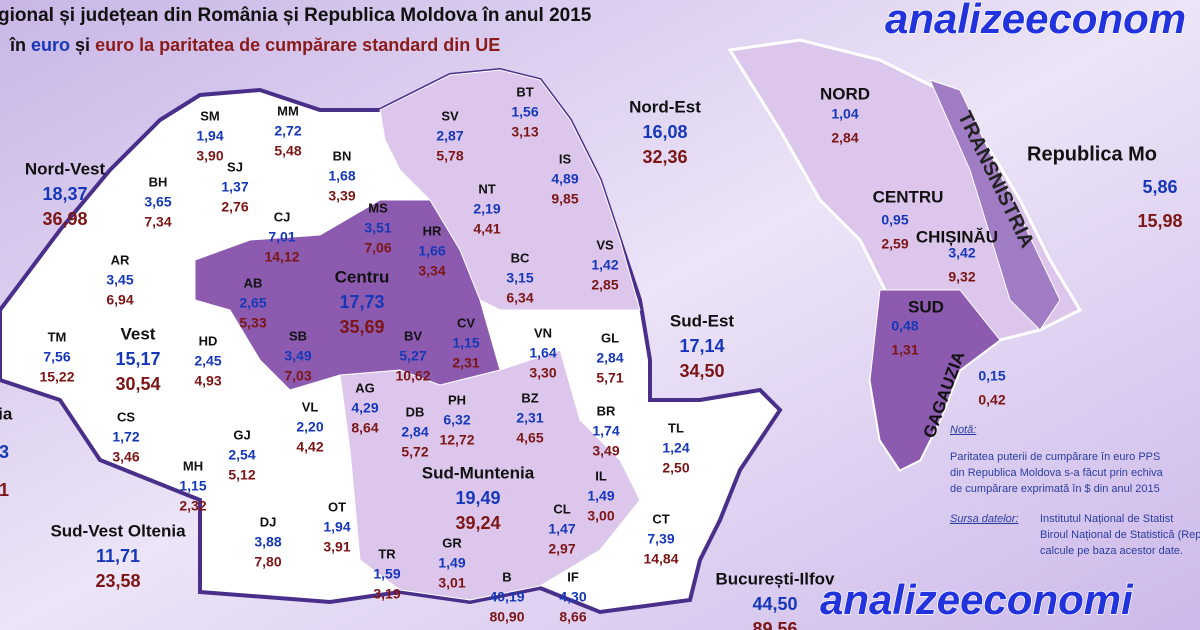 The image size is (1200, 630). What do you see at coordinates (241, 455) in the screenshot?
I see `county-euro: 2,54` at bounding box center [241, 455].